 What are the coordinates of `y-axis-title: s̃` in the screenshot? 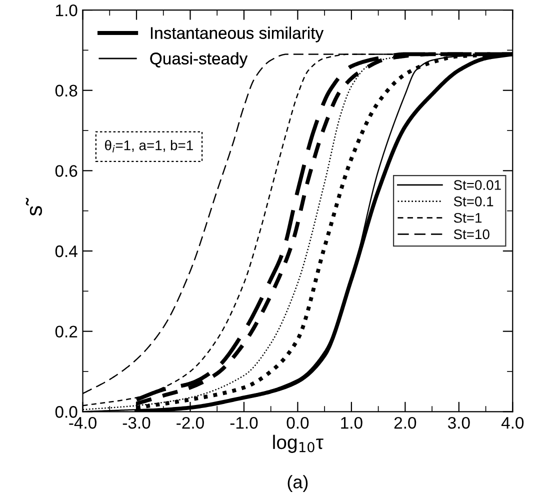 It's located at (34, 207).